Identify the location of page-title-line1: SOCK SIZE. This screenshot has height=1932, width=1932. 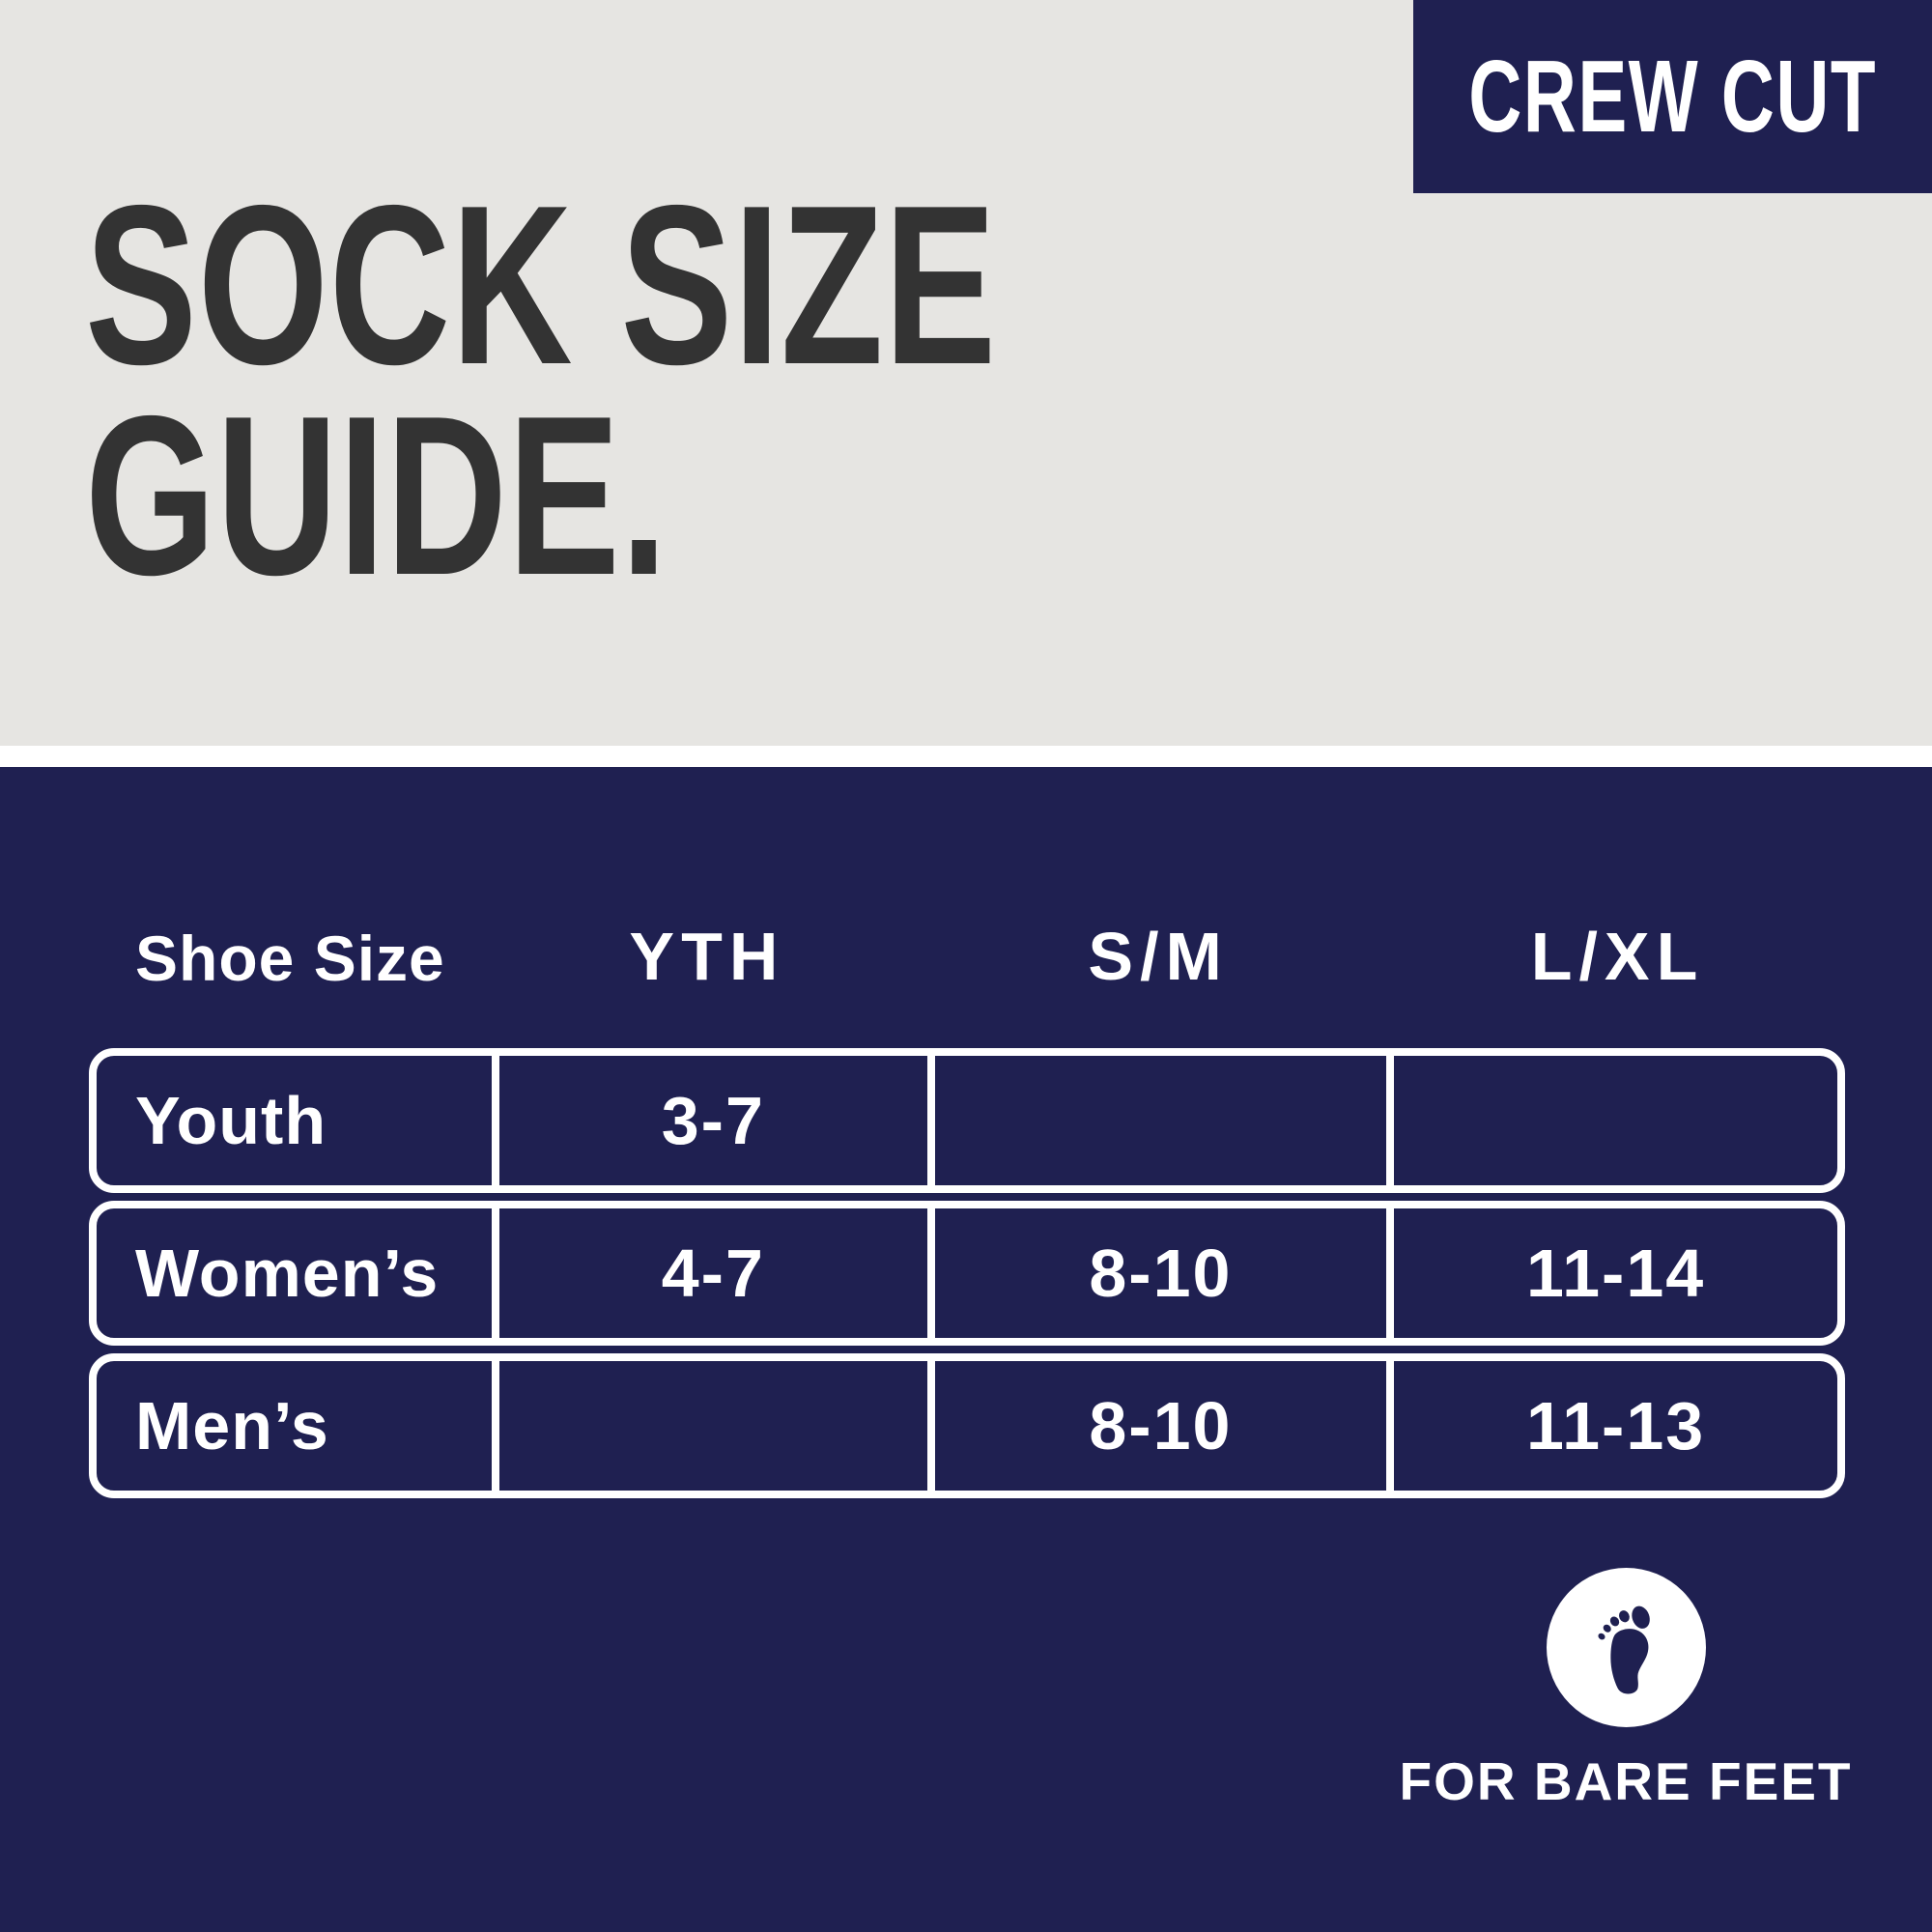
(541, 284).